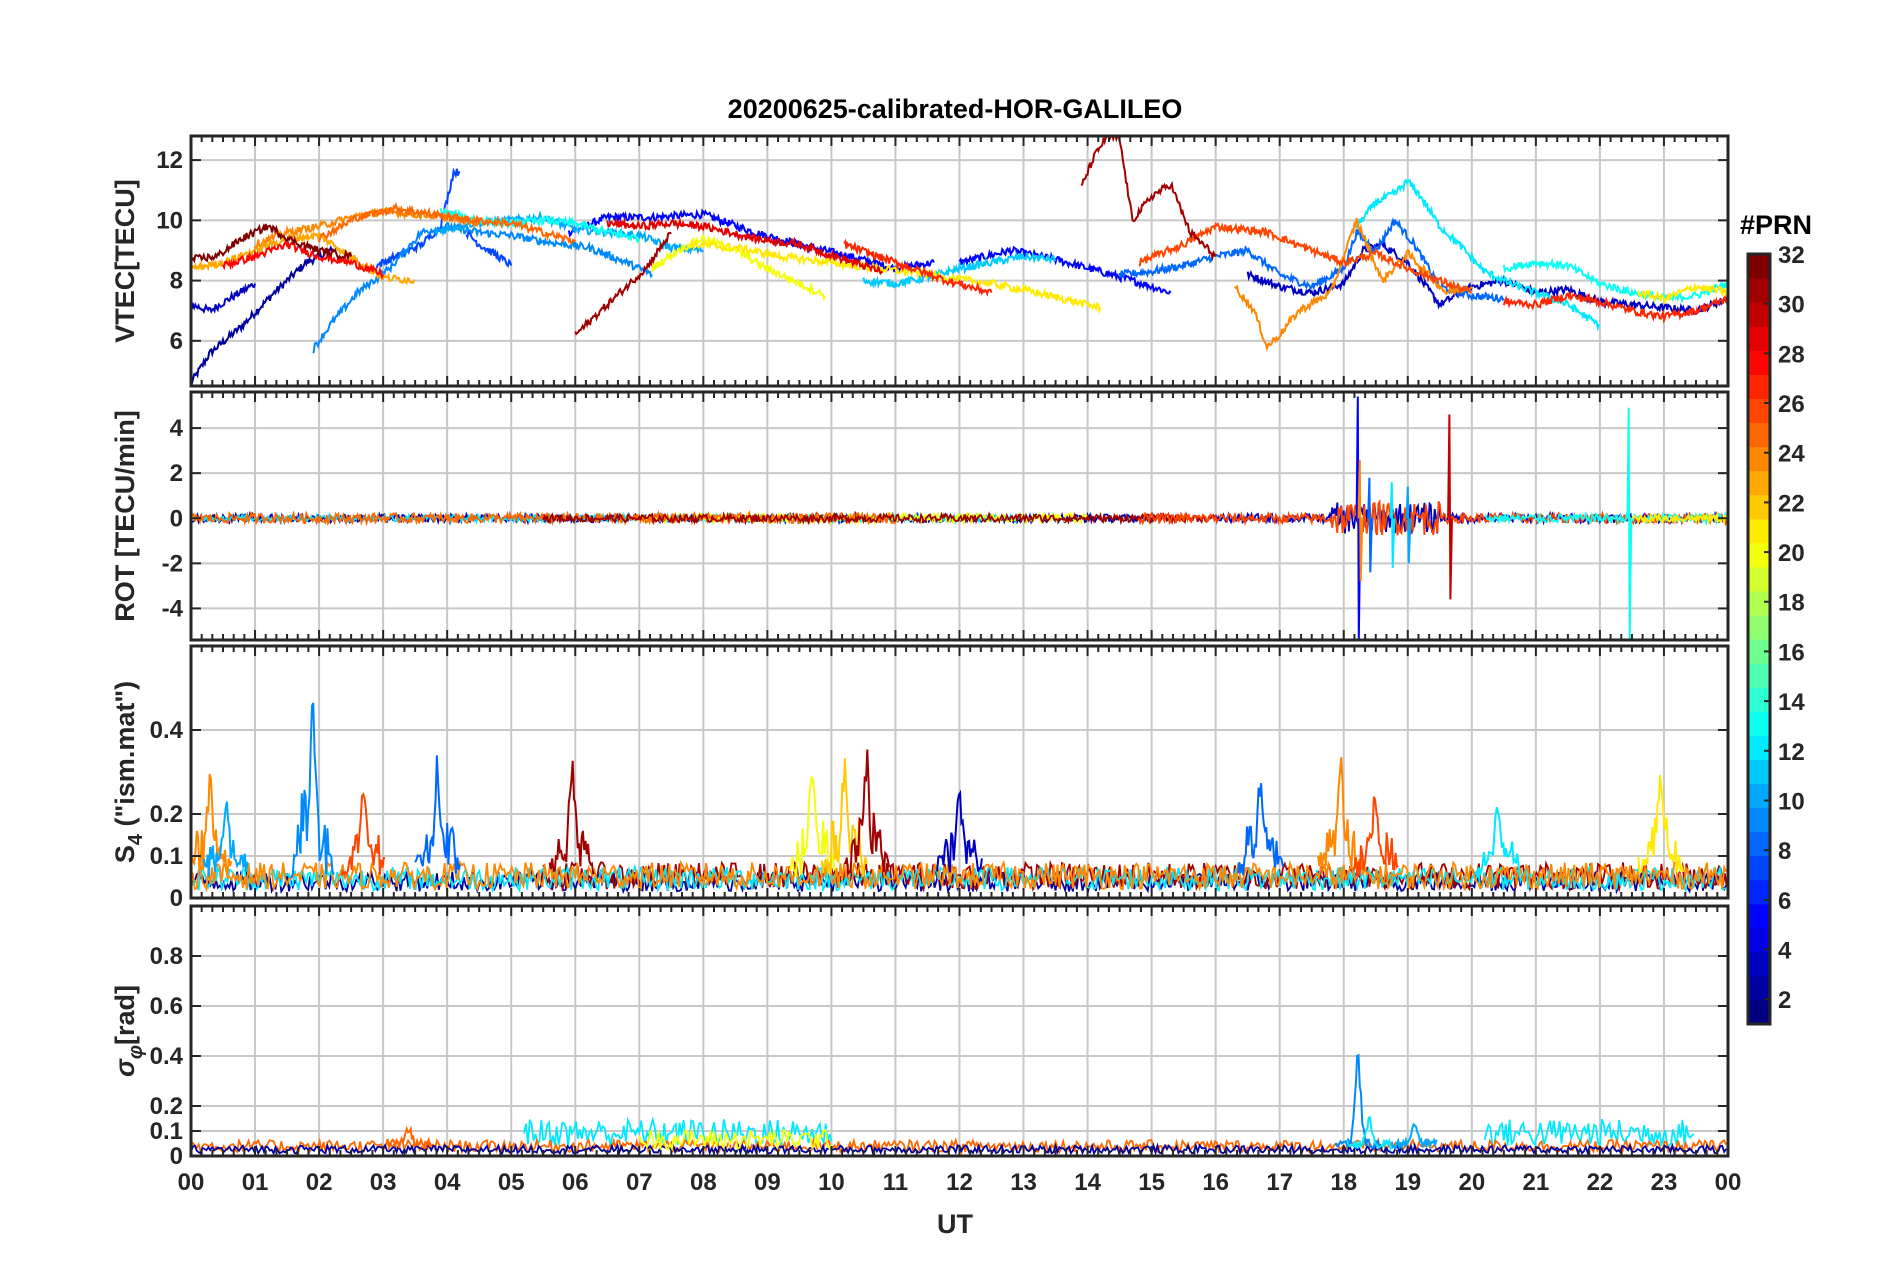 The height and width of the screenshot is (1272, 1902). What do you see at coordinates (1023, 1182) in the screenshot?
I see `x-tick-label: 13` at bounding box center [1023, 1182].